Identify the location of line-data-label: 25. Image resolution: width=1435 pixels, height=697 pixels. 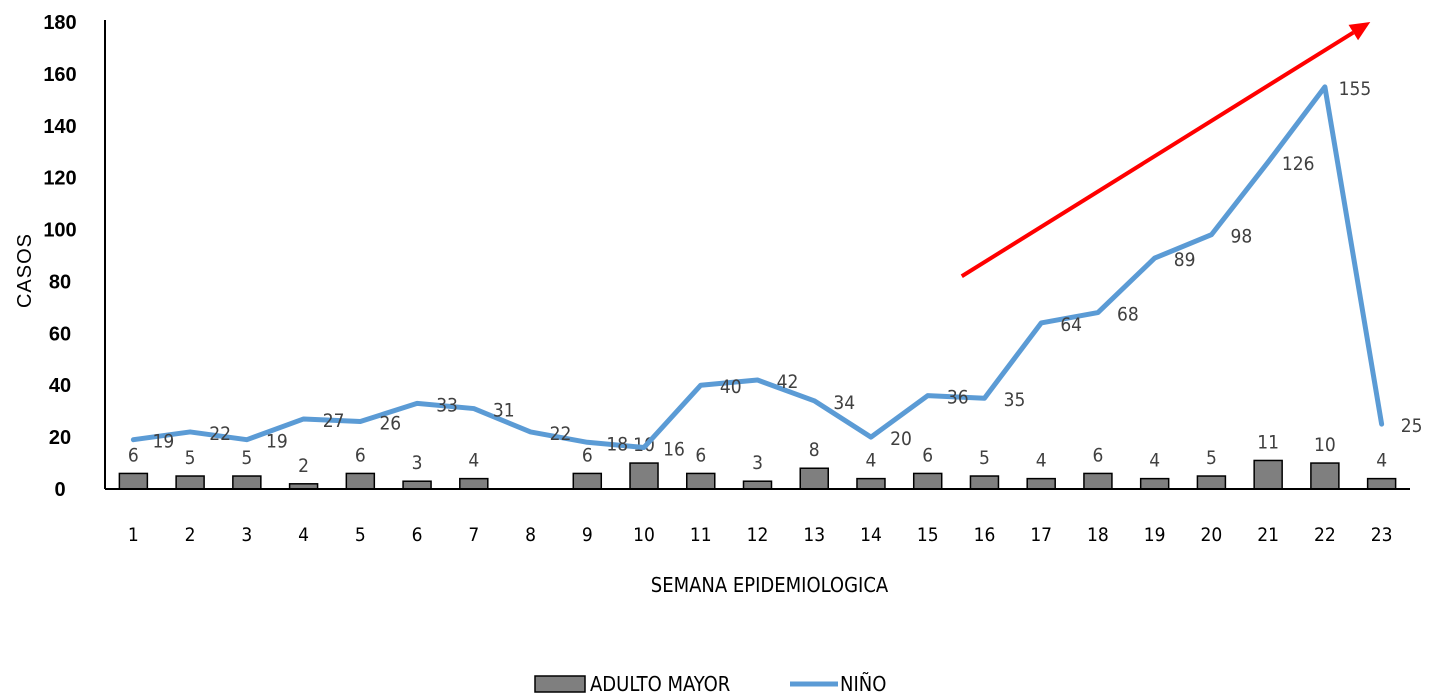
(1412, 426).